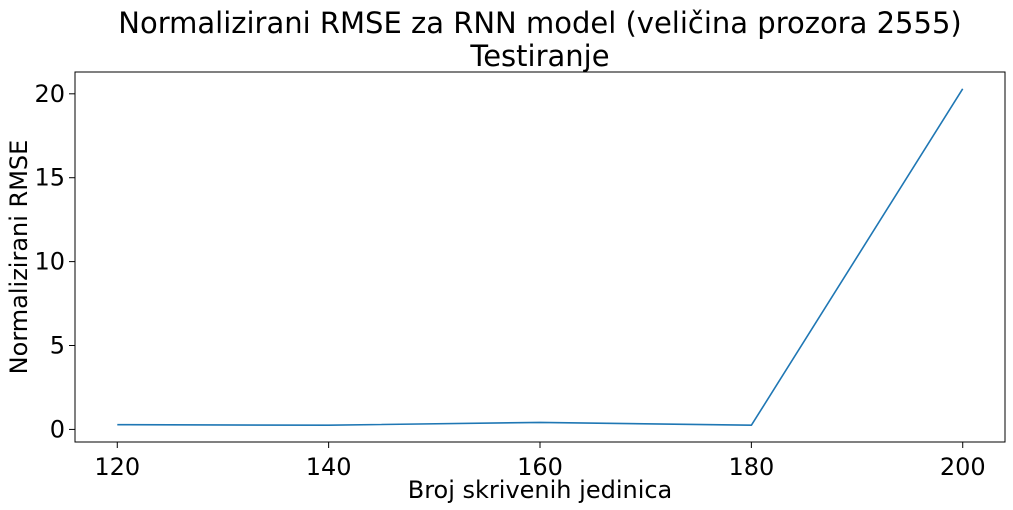 Image resolution: width=1013 pixels, height=510 pixels. Describe the element at coordinates (540, 490) in the screenshot. I see `x-axis-label: Broj skrivenih jedinica` at that location.